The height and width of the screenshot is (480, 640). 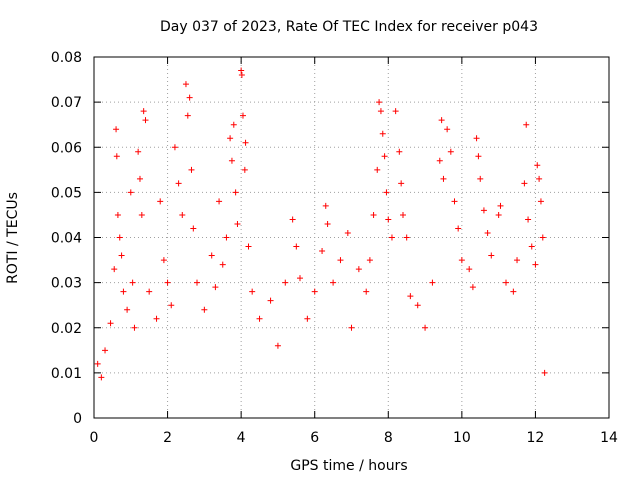 What do you see at coordinates (66, 58) in the screenshot?
I see `y-tick-label: 0.08` at bounding box center [66, 58].